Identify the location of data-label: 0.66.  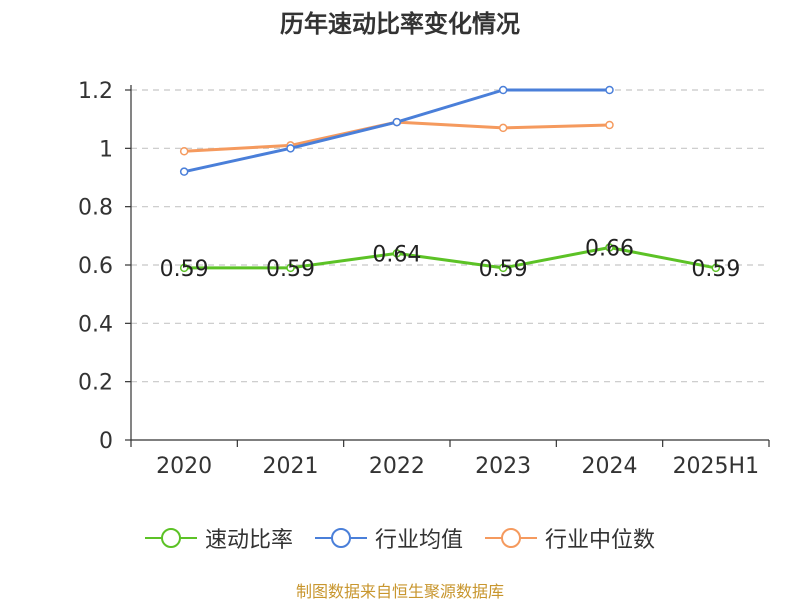
(609, 249).